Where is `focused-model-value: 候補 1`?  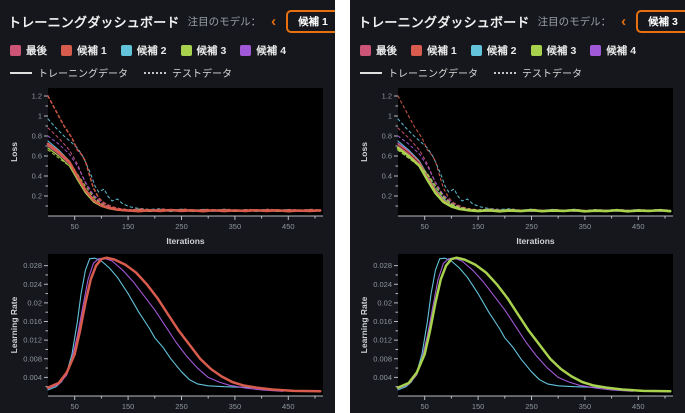
focused-model-value: 候補 1 is located at coordinates (310, 21).